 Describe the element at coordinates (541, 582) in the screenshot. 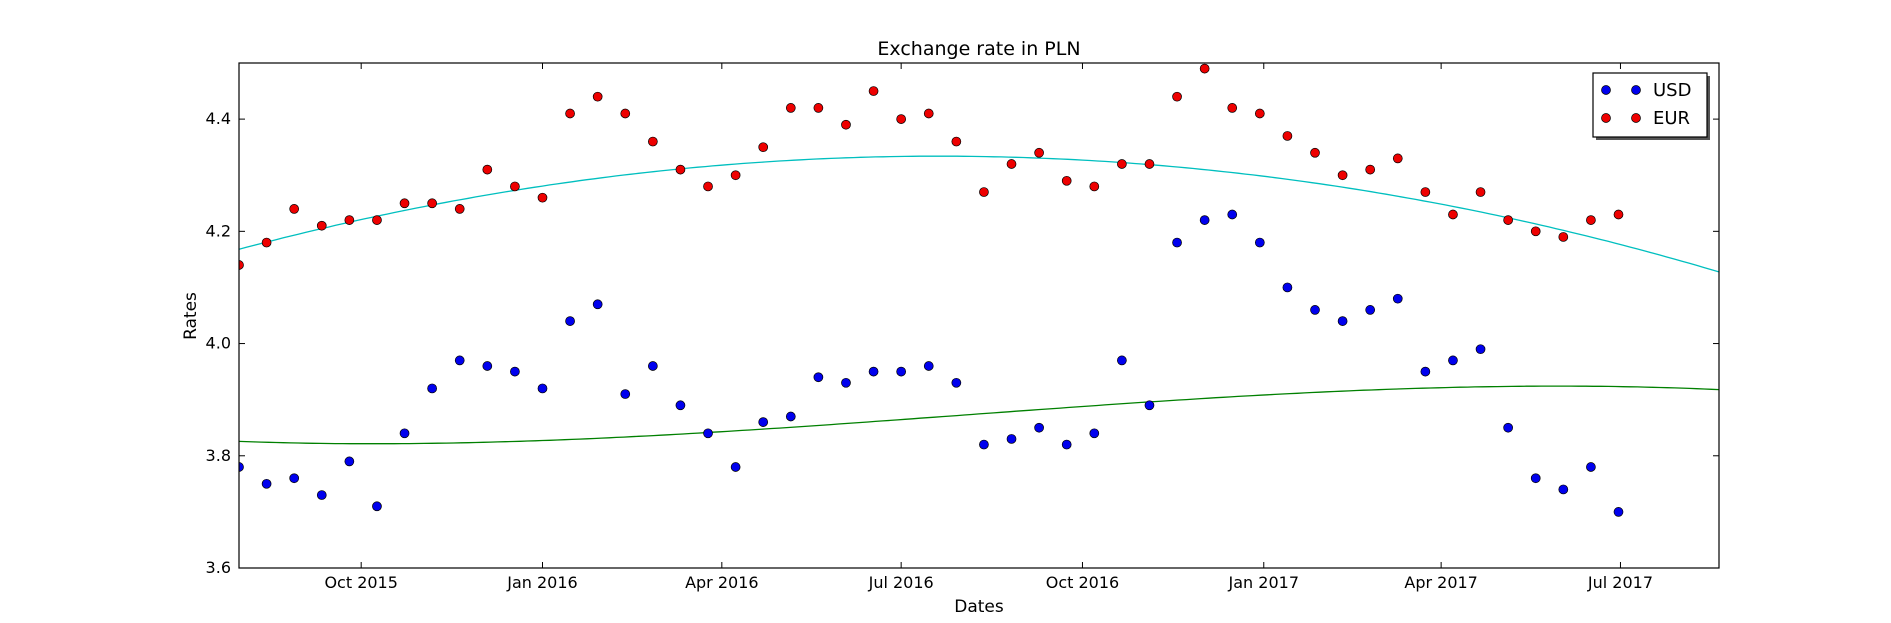

I see `x-tick-label: Jan 2016` at that location.